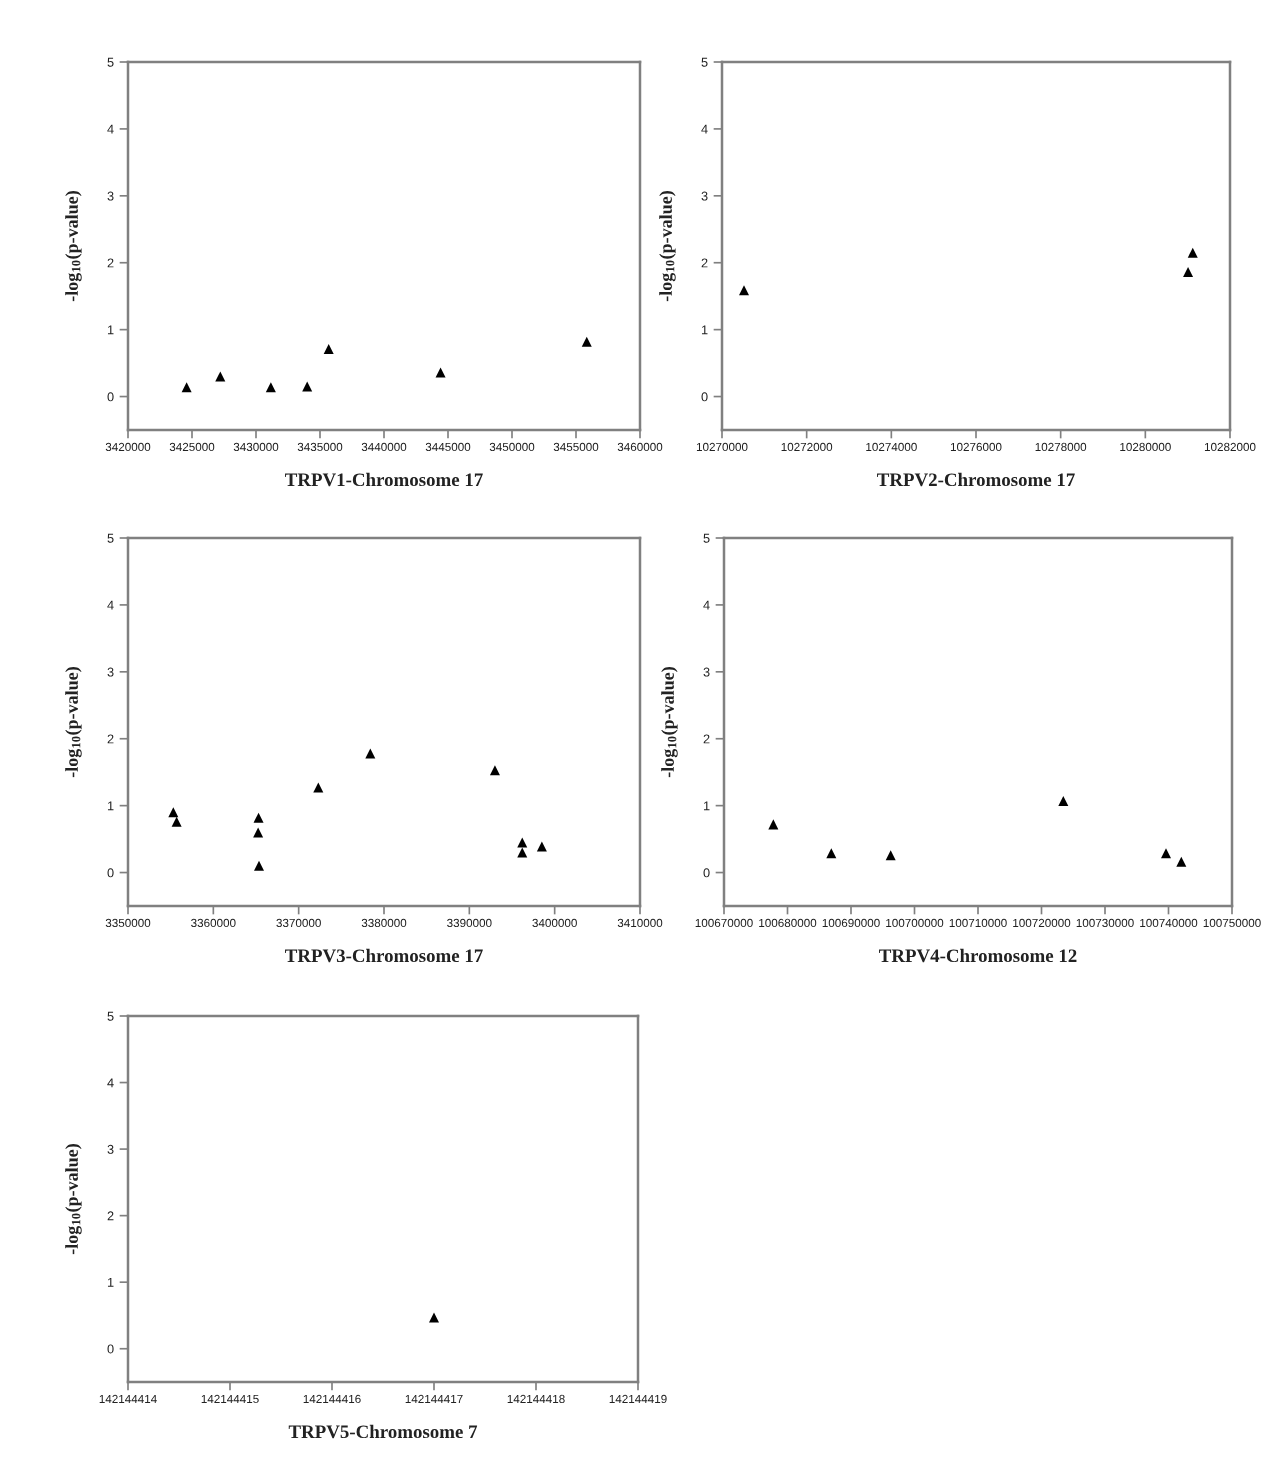 This screenshot has height=1484, width=1274. I want to click on x-axis-title: TRPV5-Chromosome 7, so click(383, 1431).